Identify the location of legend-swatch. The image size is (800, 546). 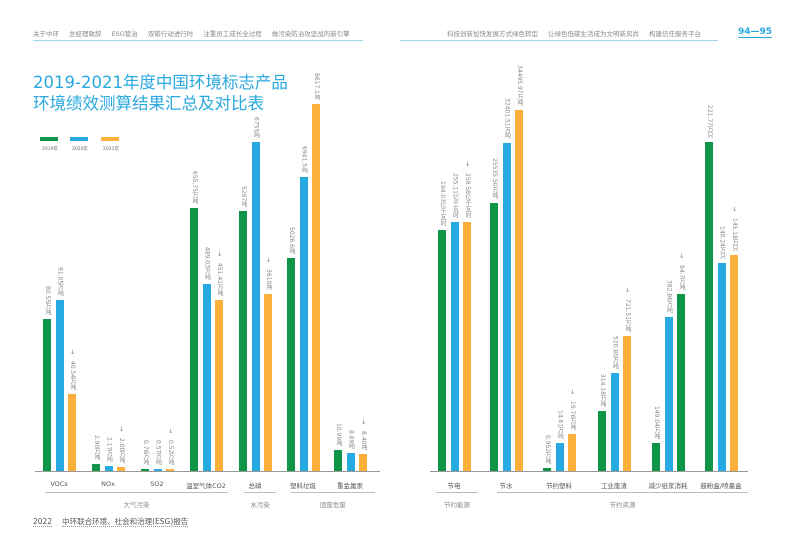
(79, 139).